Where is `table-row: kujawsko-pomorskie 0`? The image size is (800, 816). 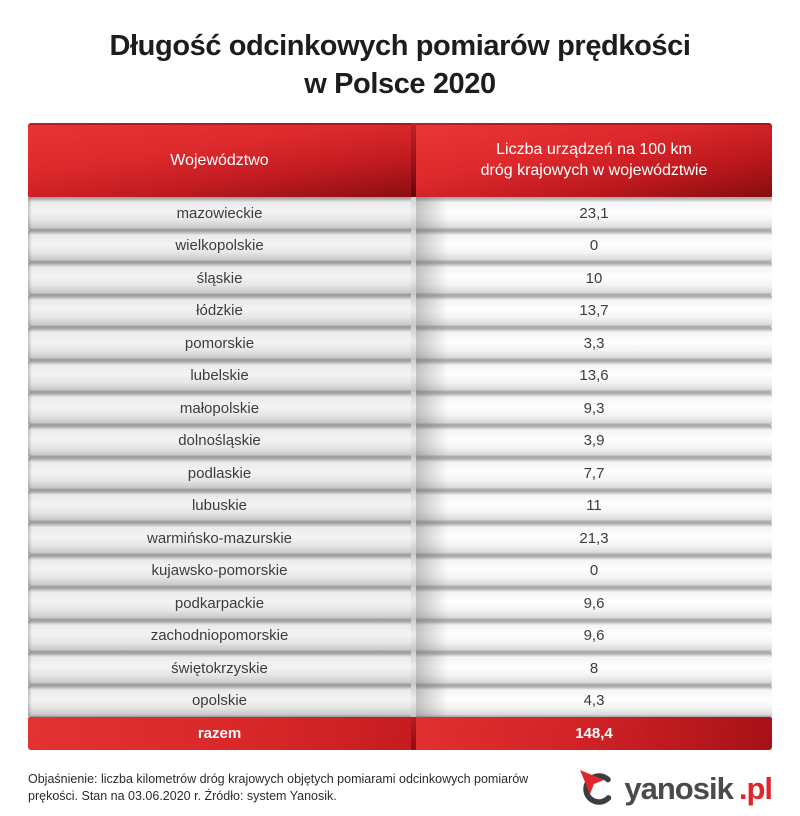 table-row: kujawsko-pomorskie 0 is located at coordinates (400, 570).